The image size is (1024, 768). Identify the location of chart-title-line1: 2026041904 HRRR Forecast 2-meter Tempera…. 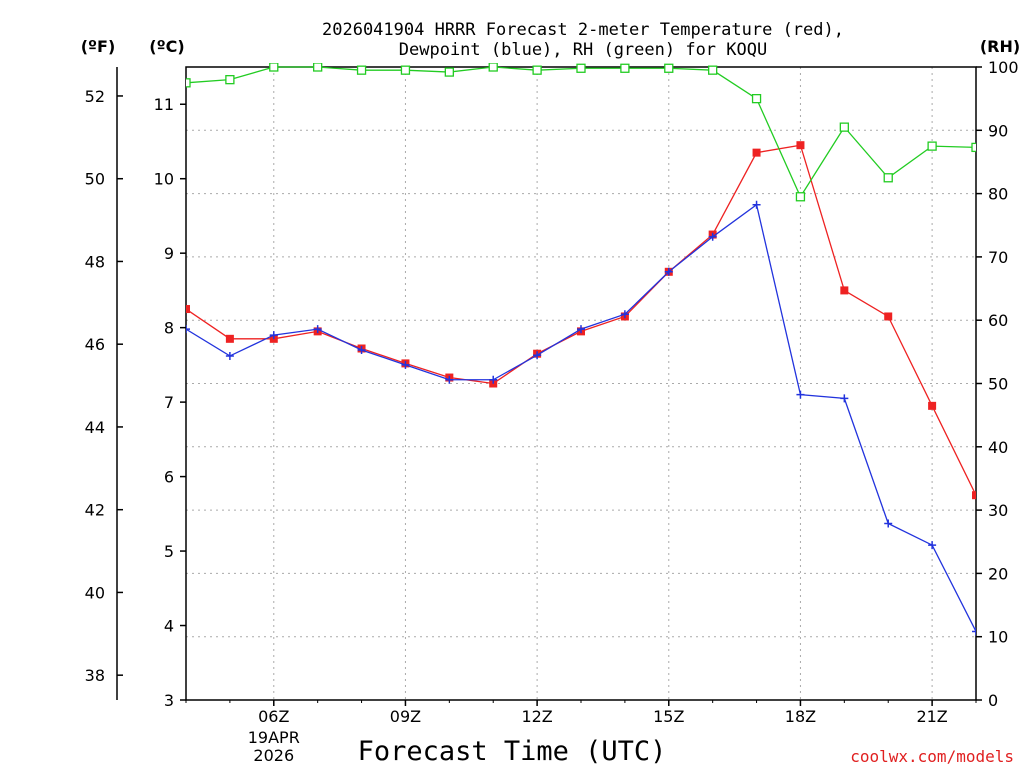
(583, 30).